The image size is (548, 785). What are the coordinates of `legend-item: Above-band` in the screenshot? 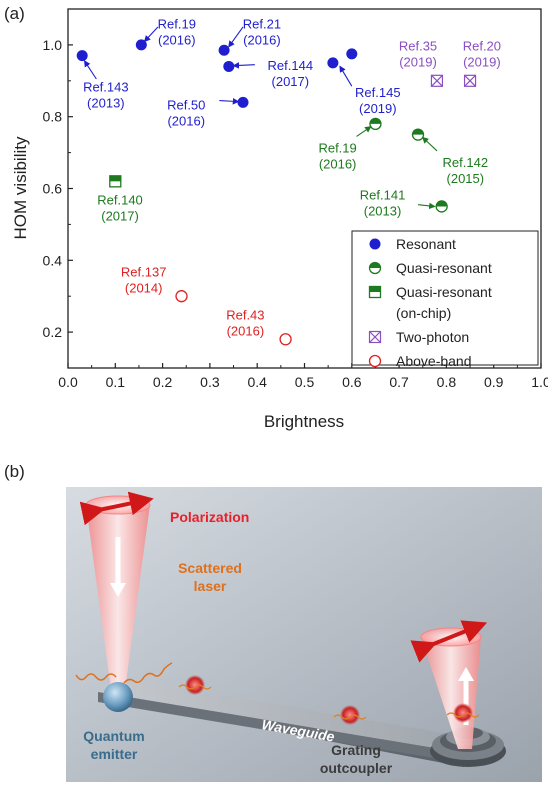 It's located at (420, 361).